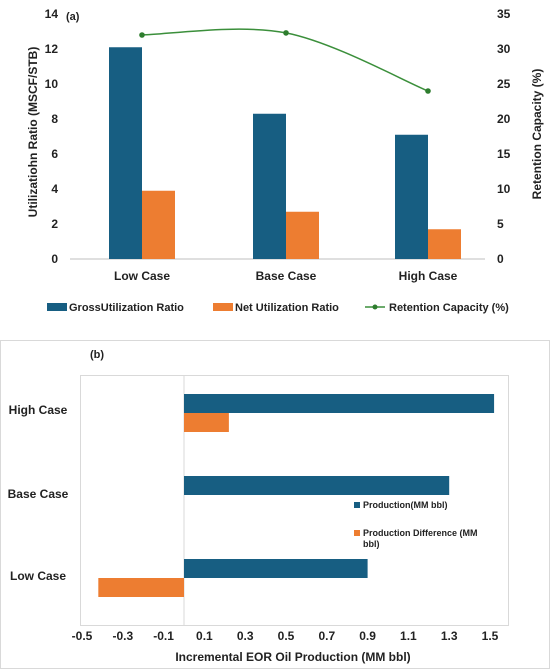 The image size is (550, 669). Describe the element at coordinates (141, 587) in the screenshot. I see `hbar-production-difference-mm-bbl-low-case` at that location.